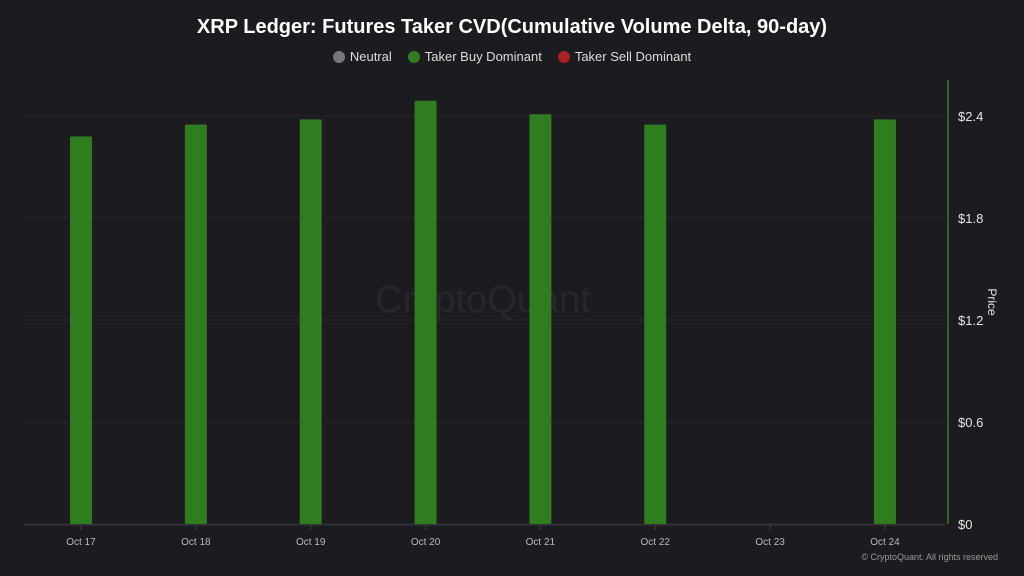 This screenshot has width=1024, height=576. I want to click on y-tick-label: $2.4, so click(970, 116).